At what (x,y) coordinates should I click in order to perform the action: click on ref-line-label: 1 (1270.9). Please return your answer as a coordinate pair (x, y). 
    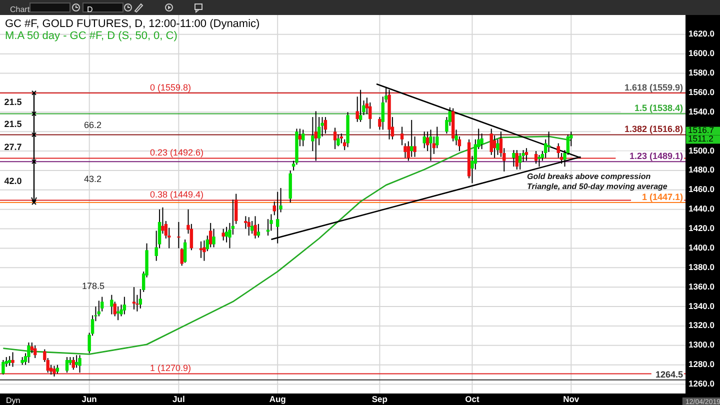
    Looking at the image, I should click on (171, 368).